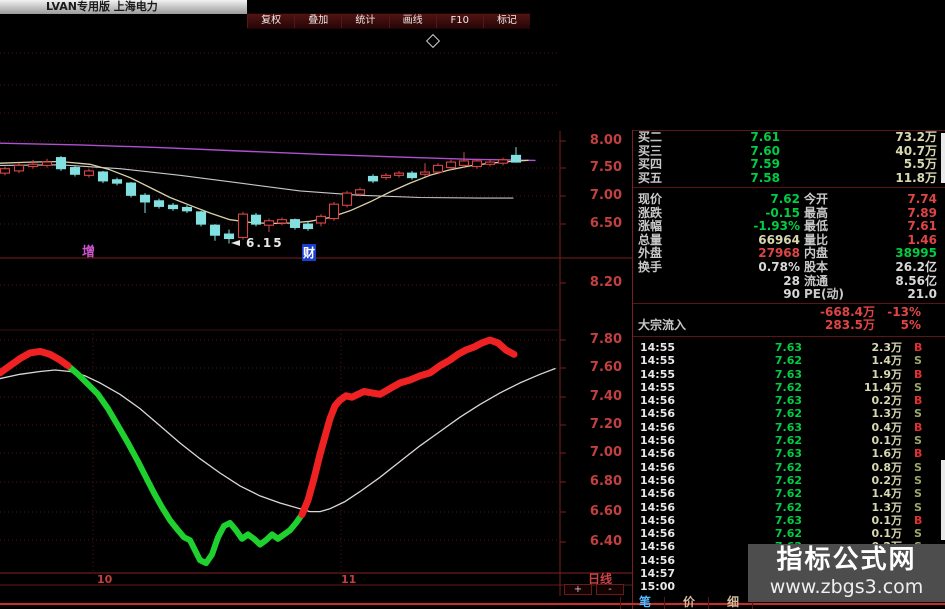  What do you see at coordinates (847, 312) in the screenshot?
I see `flow-value: -668.4万` at bounding box center [847, 312].